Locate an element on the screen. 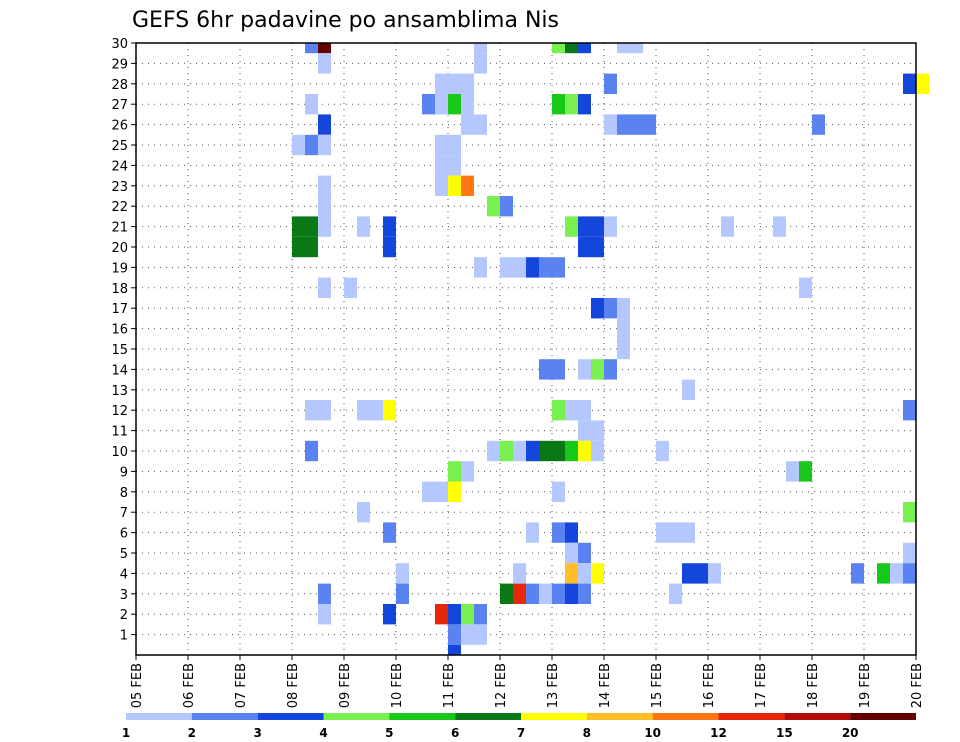  y-tick-label: 8 is located at coordinates (124, 493).